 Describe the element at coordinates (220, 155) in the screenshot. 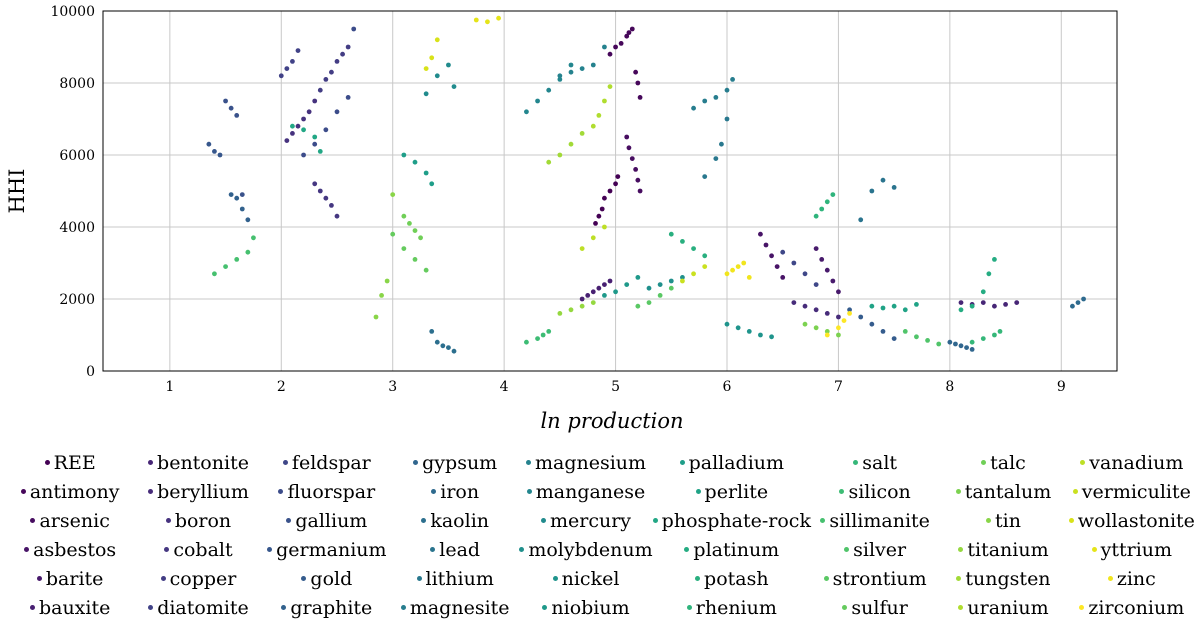

I see `data-point-germanium` at that location.